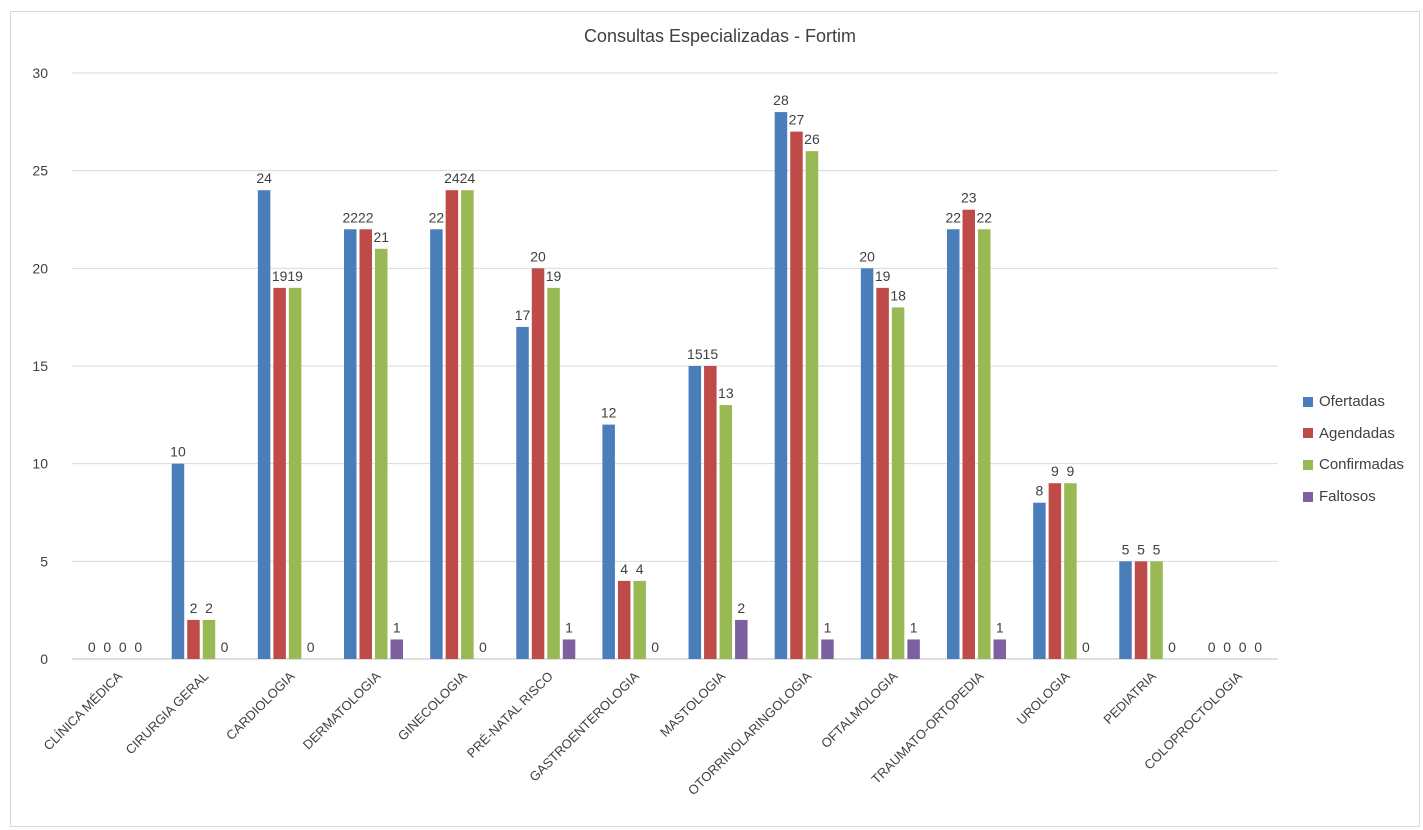 This screenshot has width=1423, height=830. I want to click on x-tick-label: GINECOLOGIA, so click(432, 705).